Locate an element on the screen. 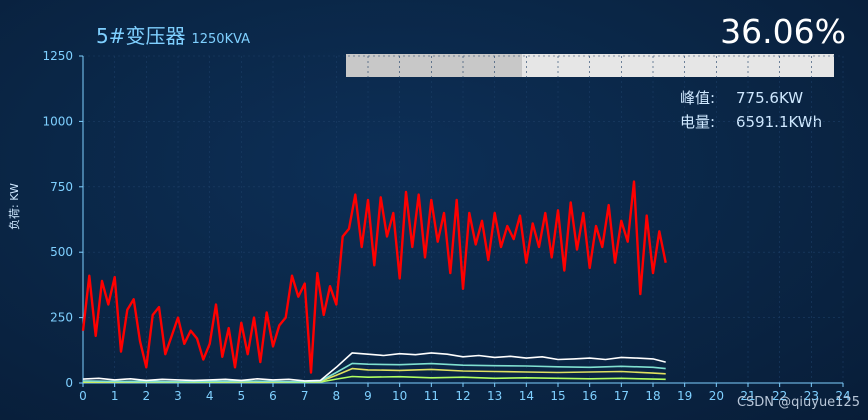 The image size is (868, 420). energy-stat: 电量: 6591.1KWh is located at coordinates (751, 121).